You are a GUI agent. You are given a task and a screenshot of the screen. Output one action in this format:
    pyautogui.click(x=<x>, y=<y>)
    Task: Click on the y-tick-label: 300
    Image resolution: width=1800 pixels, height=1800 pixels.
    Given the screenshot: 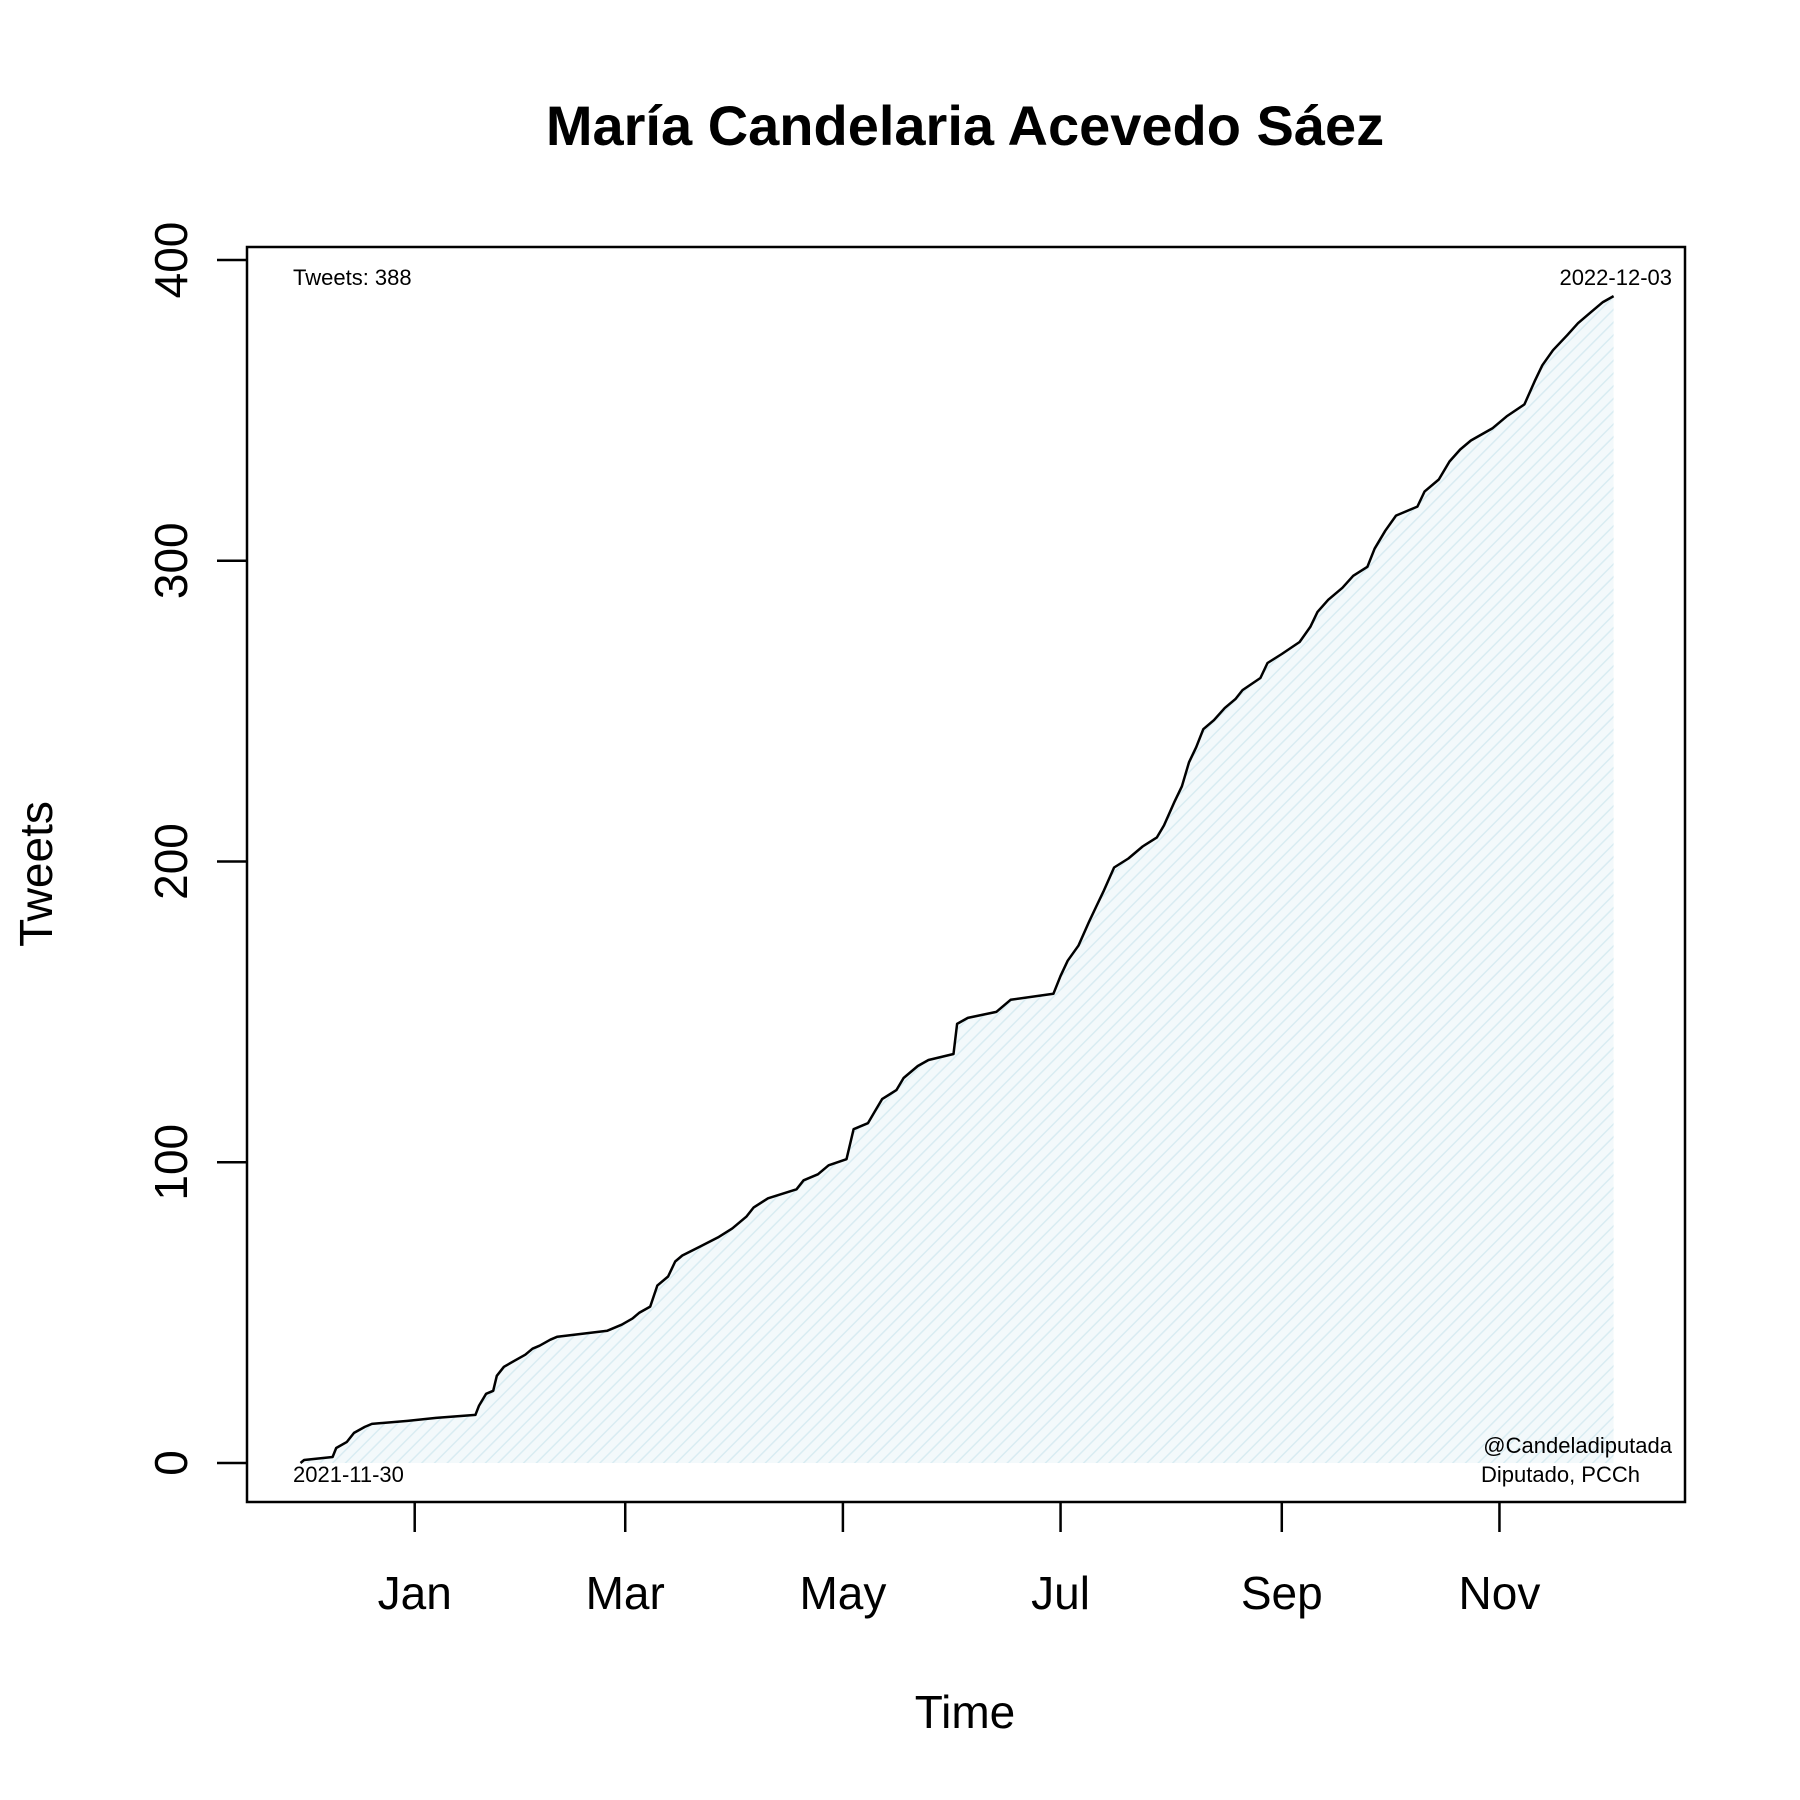 What is the action you would take?
    pyautogui.click(x=171, y=560)
    